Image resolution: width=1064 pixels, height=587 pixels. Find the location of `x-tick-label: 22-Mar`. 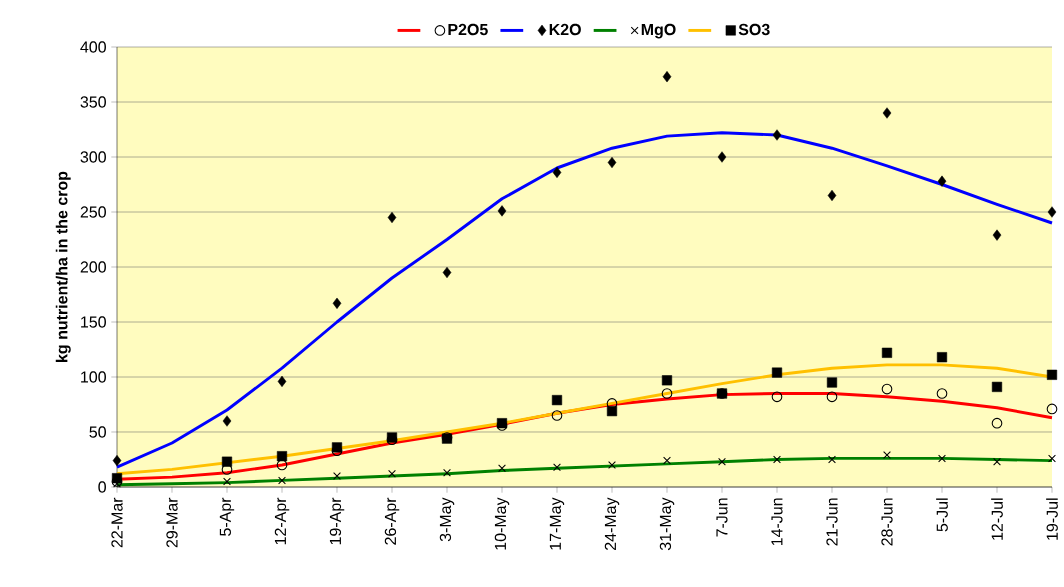

x-tick-label: 22-Mar is located at coordinates (117, 522).